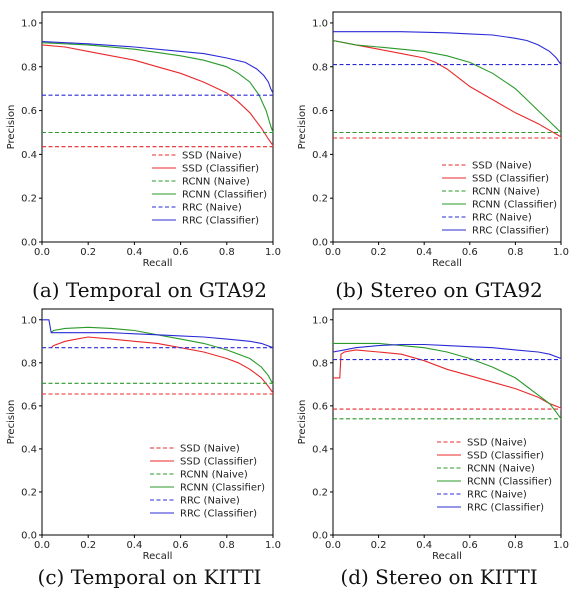 This screenshot has height=595, width=569. I want to click on panel-caption: (b) Stereo on GTA92, so click(439, 290).